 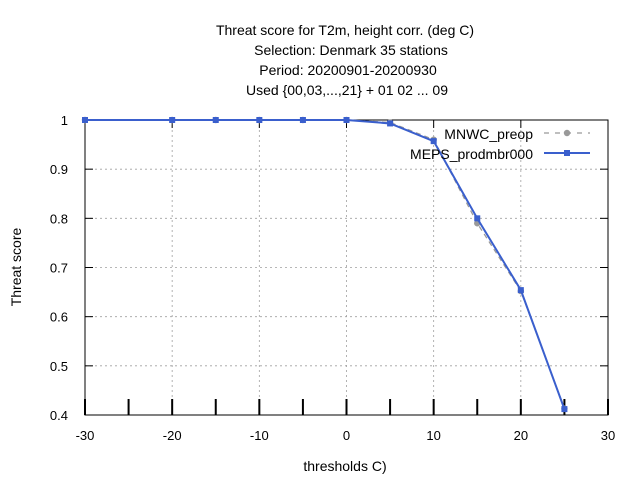 I want to click on y-tick-label: 0.9, so click(x=59, y=169).